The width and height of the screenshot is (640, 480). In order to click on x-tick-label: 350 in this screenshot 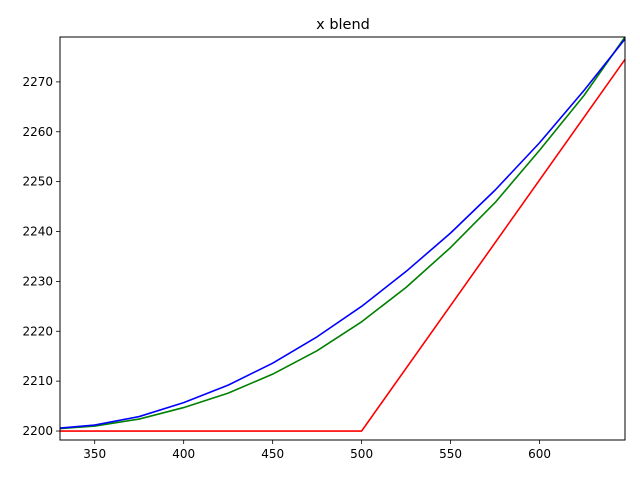, I will do `click(94, 454)`.